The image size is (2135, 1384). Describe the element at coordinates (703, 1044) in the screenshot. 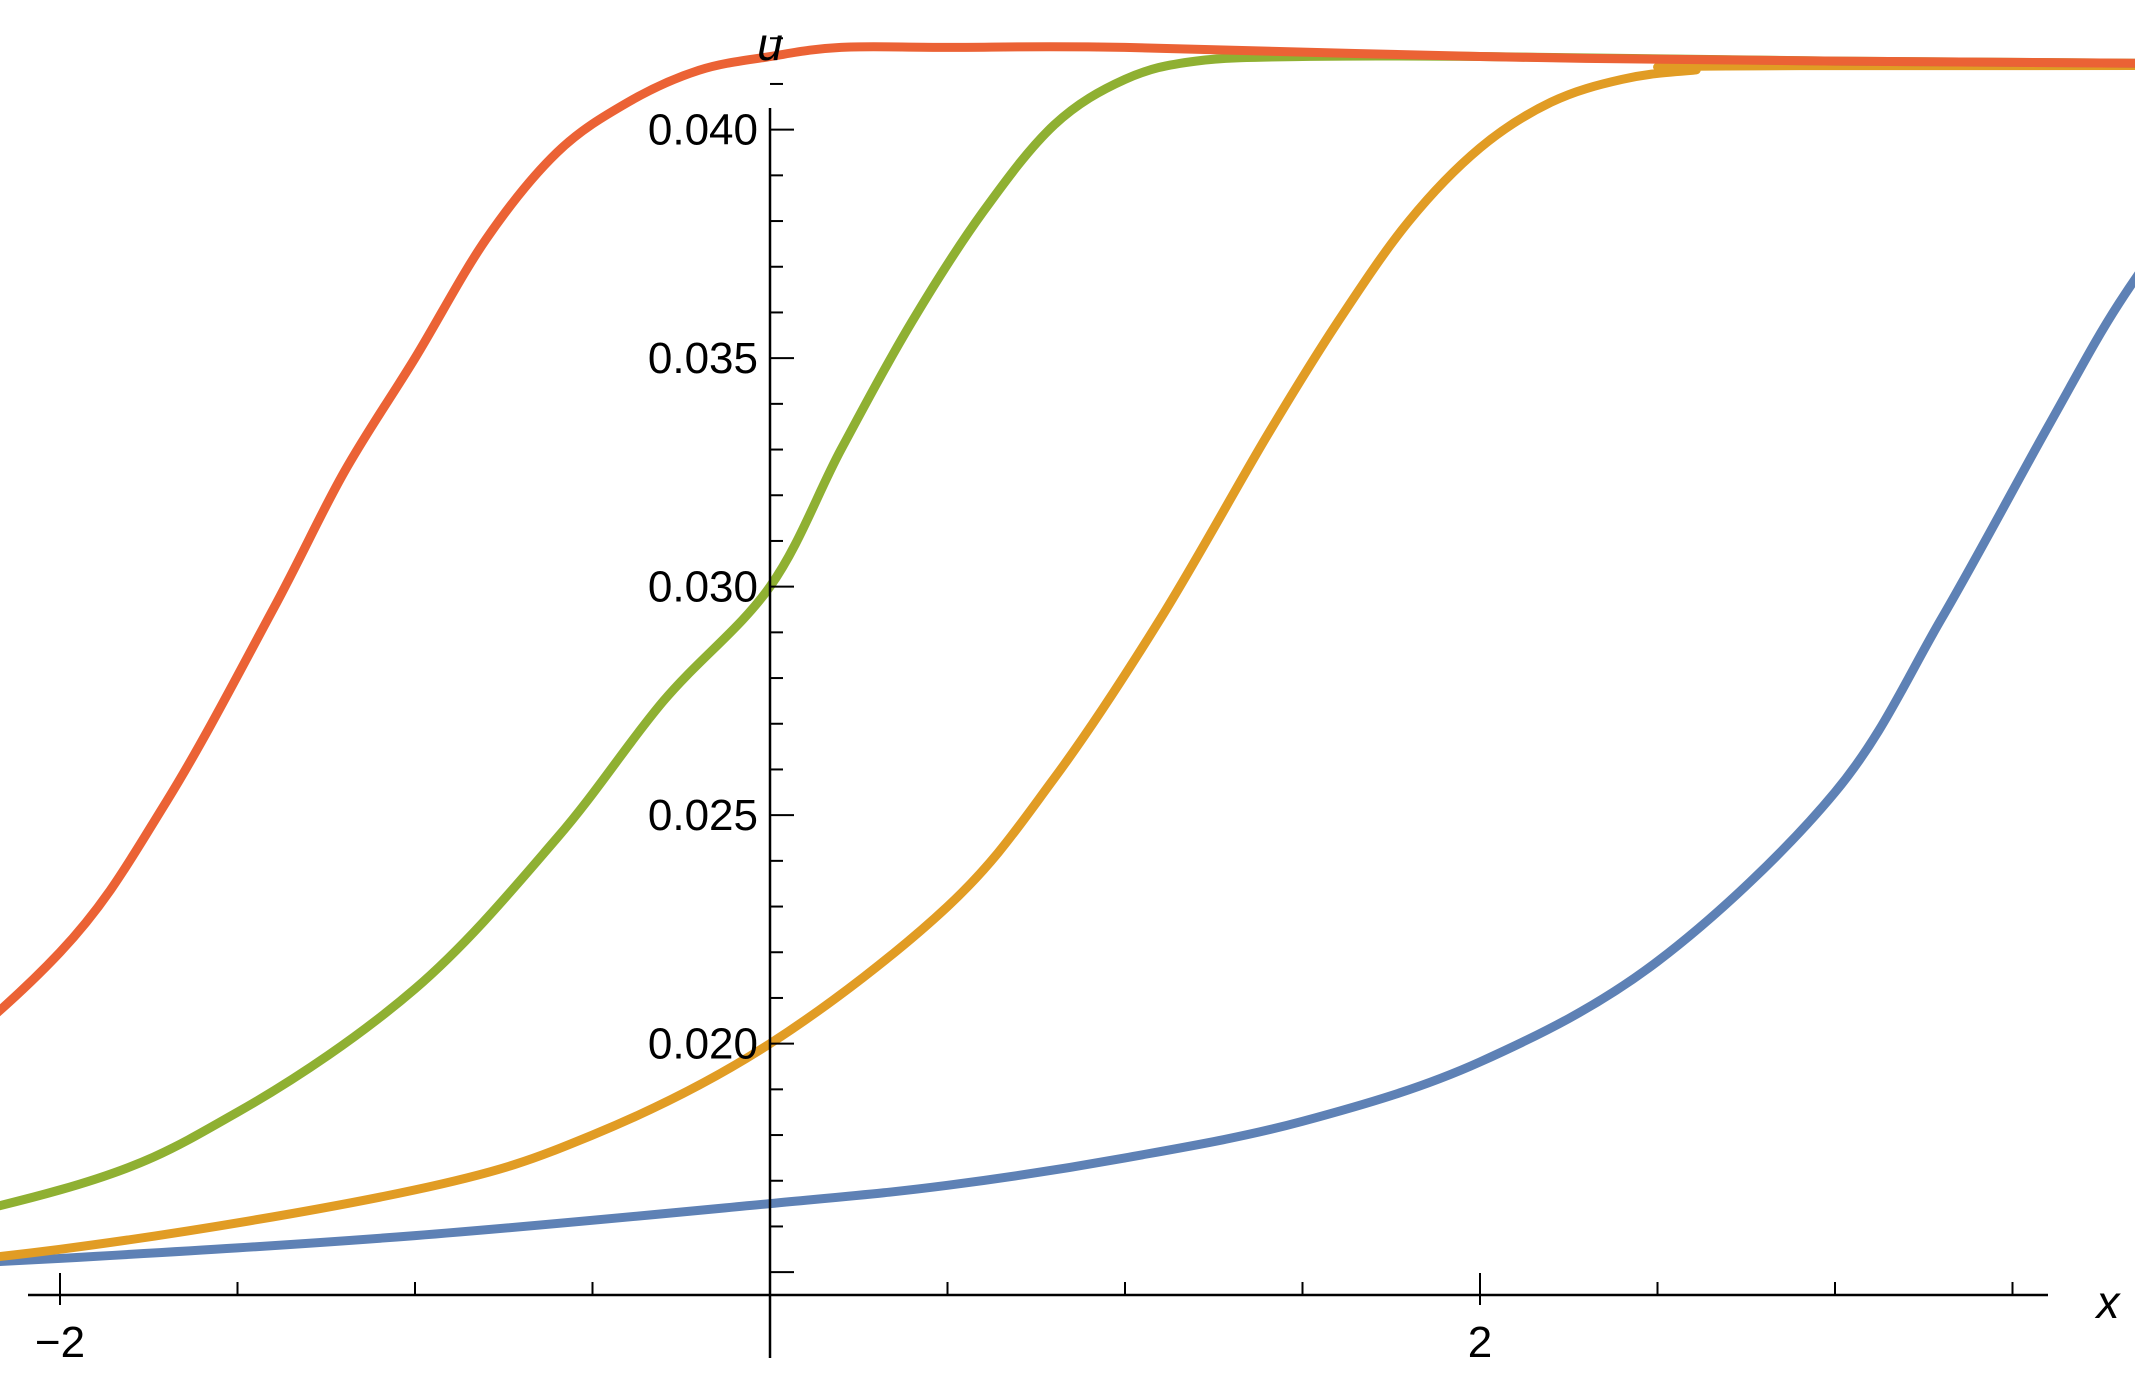

I see `y-tick-label: 0.020` at that location.